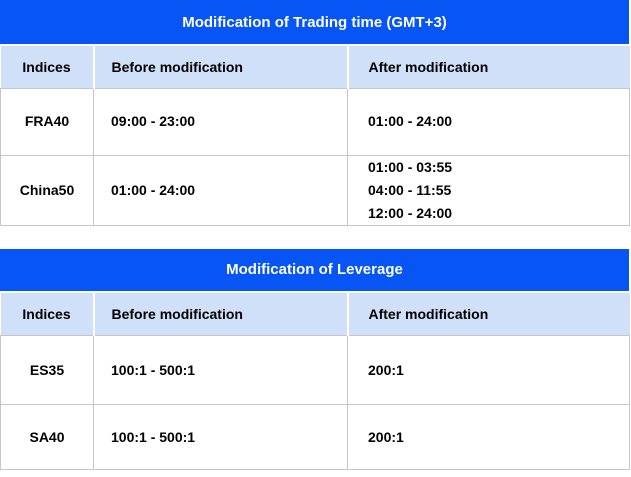  Describe the element at coordinates (488, 121) in the screenshot. I see `cell-after: 01:00 - 24:00` at that location.